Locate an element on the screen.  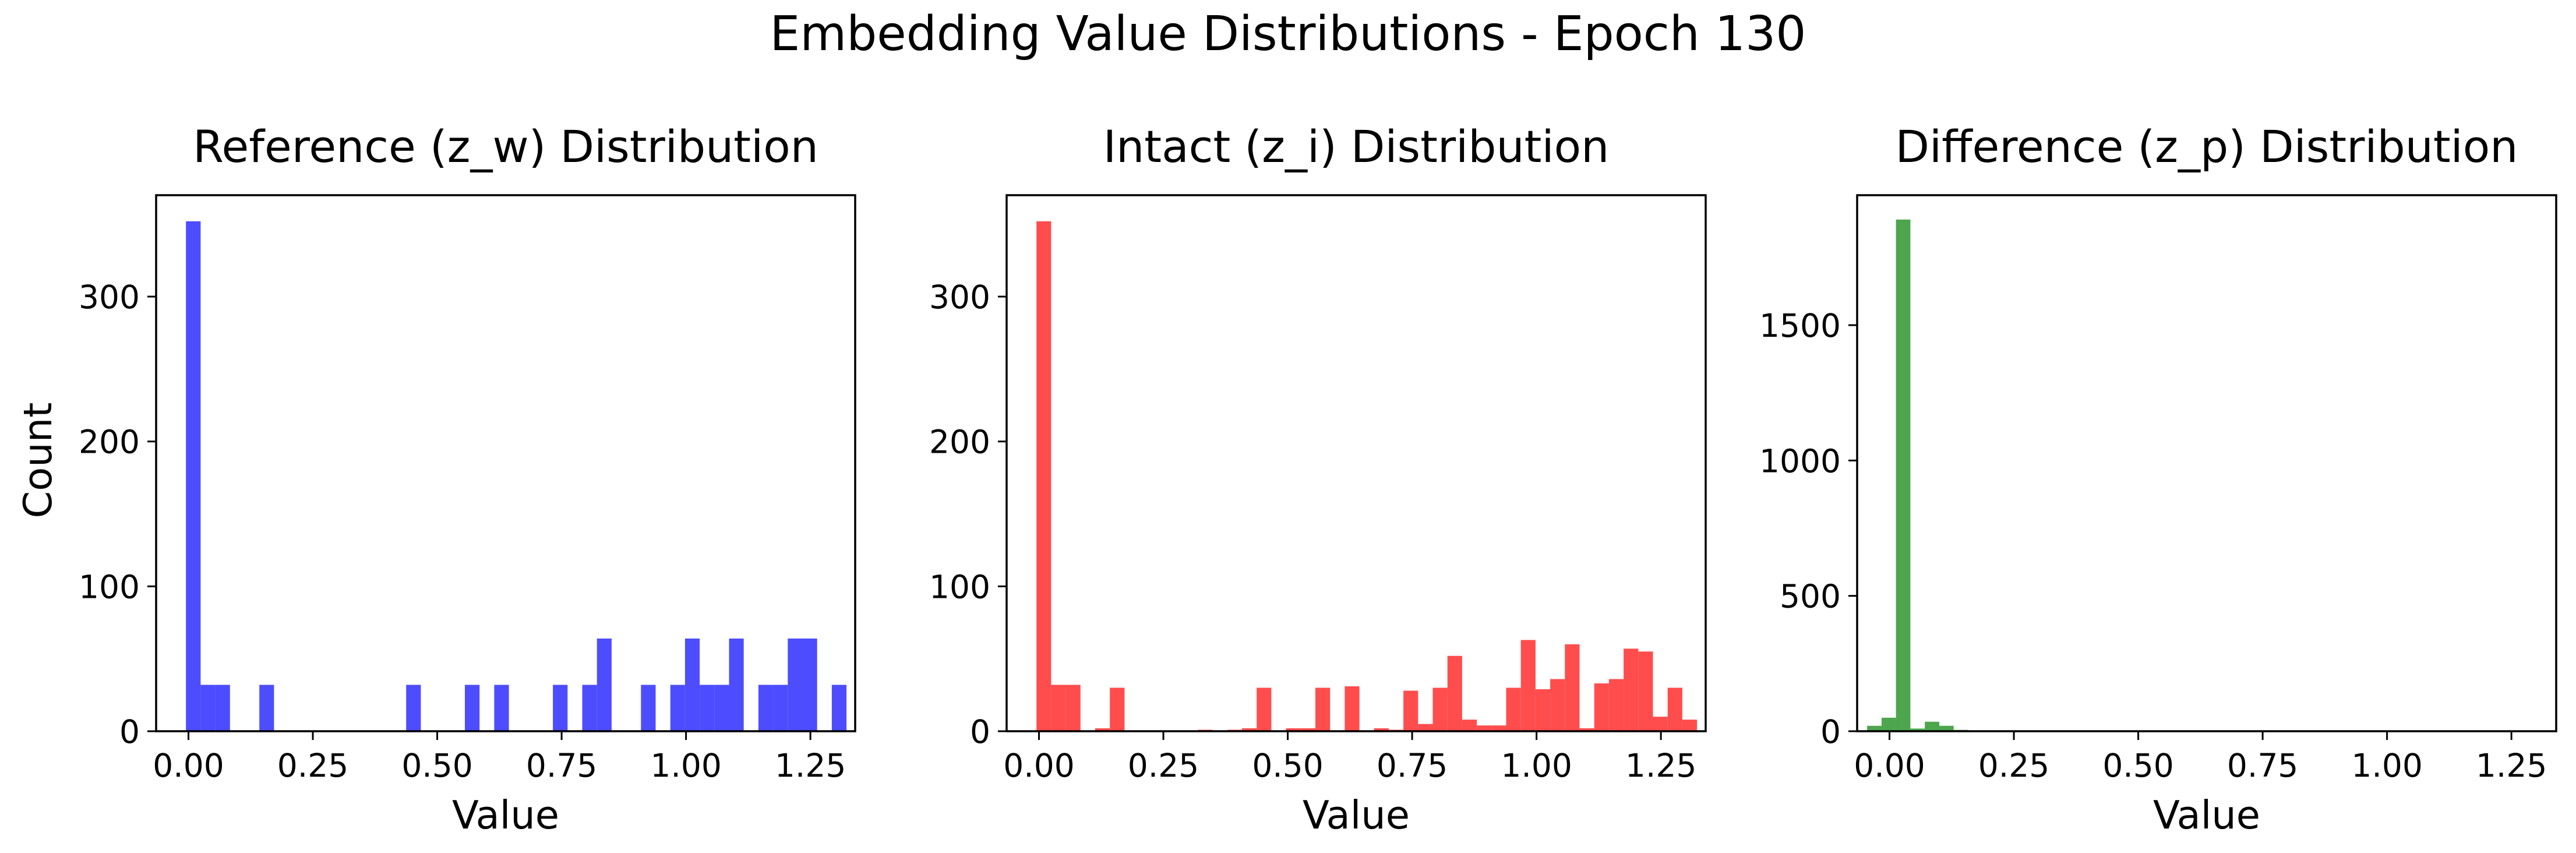
y-tick-label: 1000 is located at coordinates (1800, 461).